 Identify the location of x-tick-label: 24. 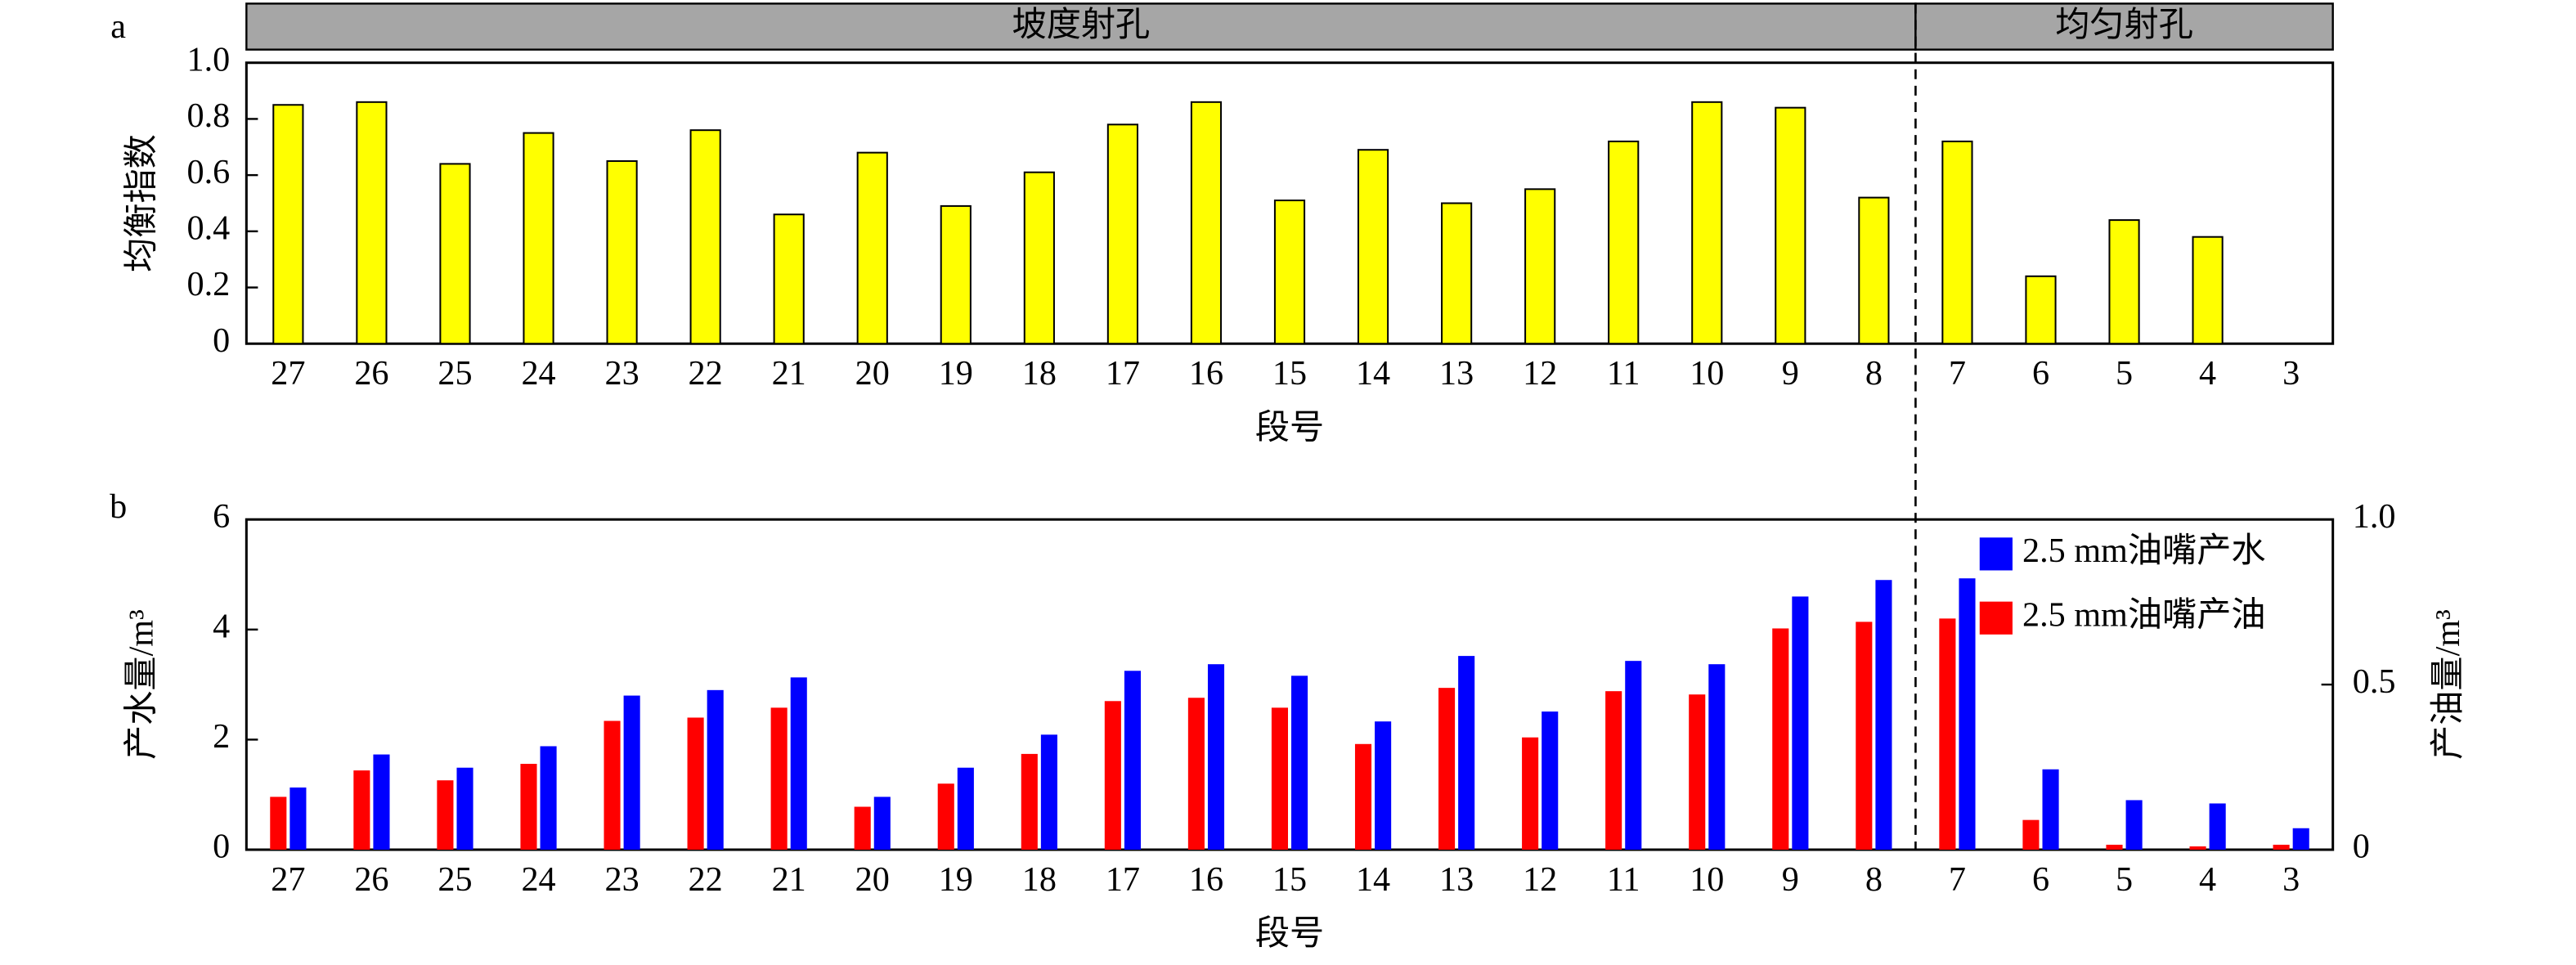
(538, 373).